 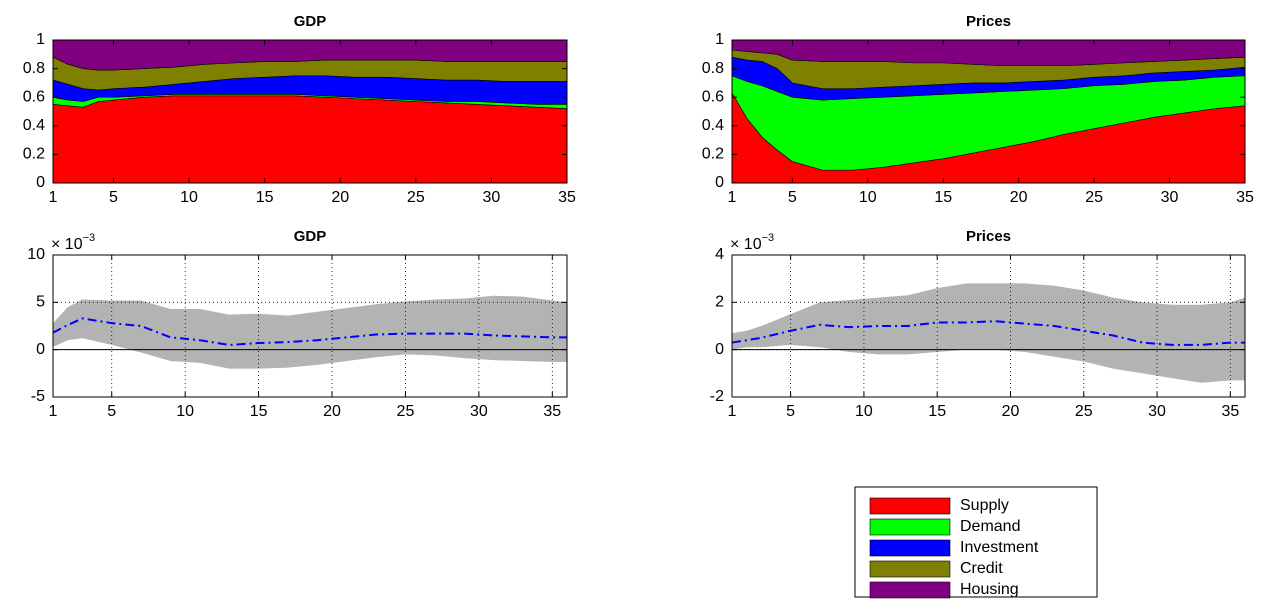 I want to click on legend-label: Demand, so click(x=990, y=526).